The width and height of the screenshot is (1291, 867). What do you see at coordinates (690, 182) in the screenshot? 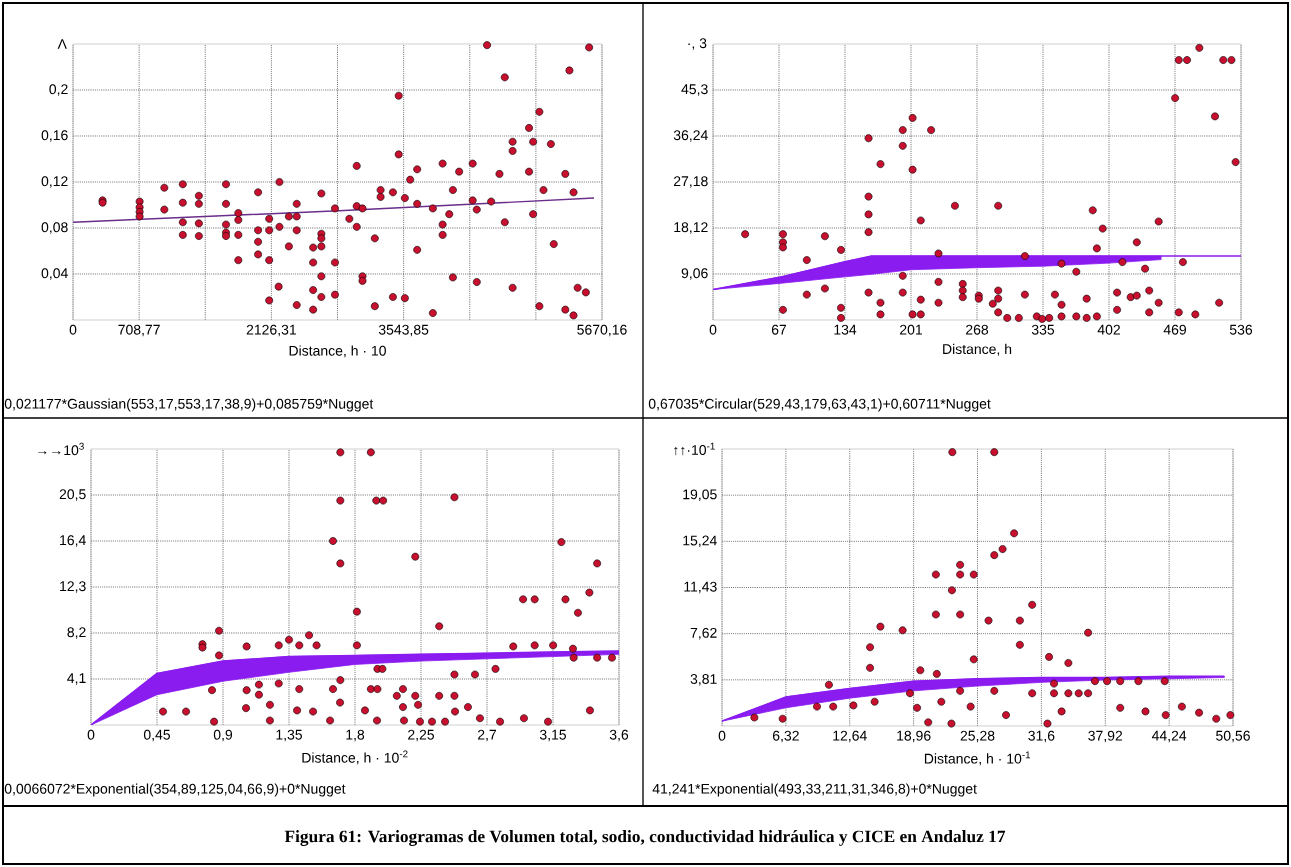
I see `y-tick-label: 27,18` at bounding box center [690, 182].